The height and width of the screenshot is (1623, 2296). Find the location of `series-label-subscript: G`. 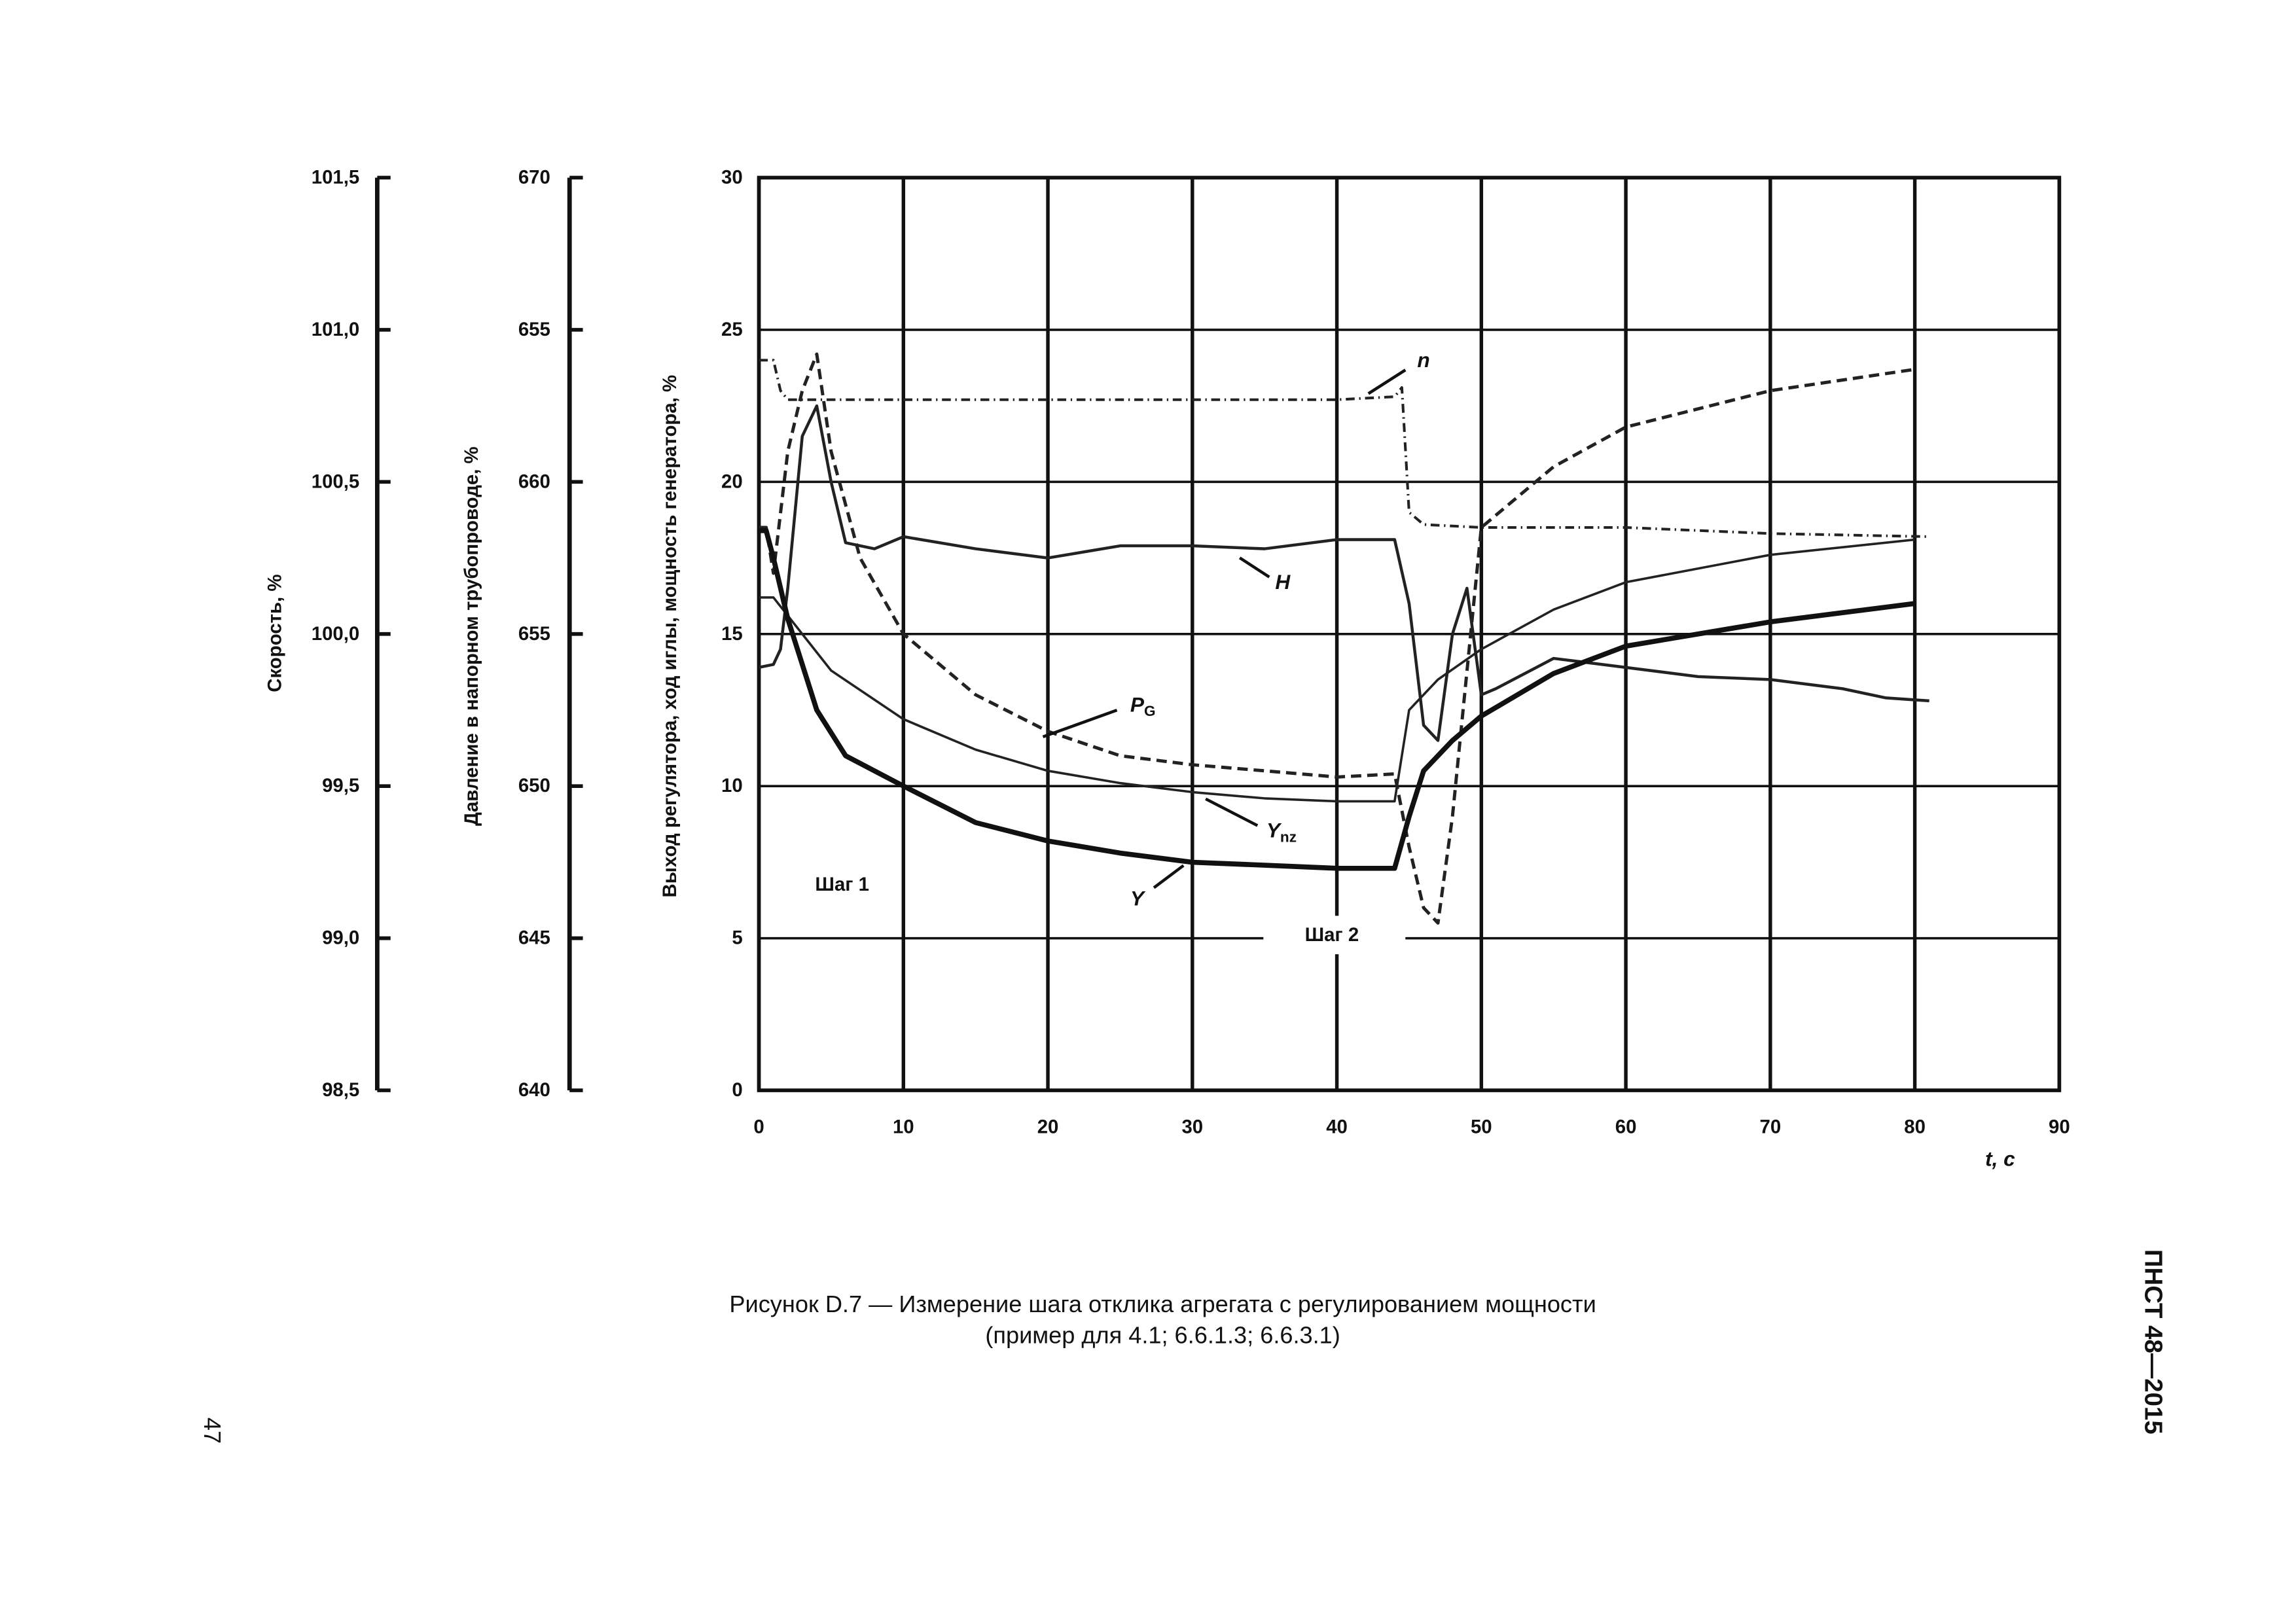

series-label-subscript: G is located at coordinates (1150, 711).